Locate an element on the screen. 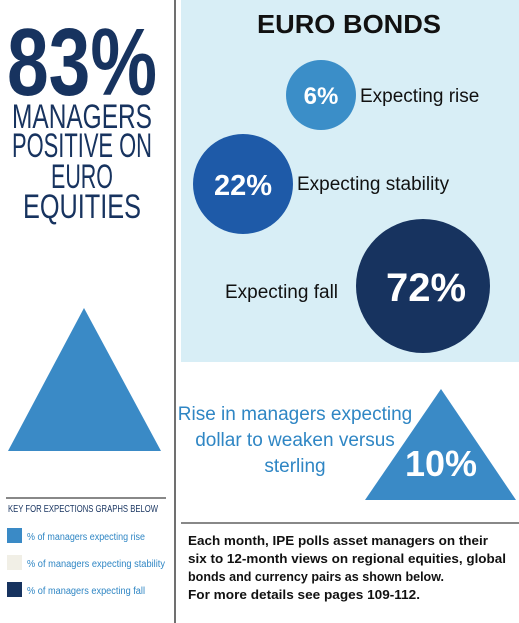 Image resolution: width=519 pixels, height=623 pixels. dollar-text: dollar to weaken versus is located at coordinates (295, 440).